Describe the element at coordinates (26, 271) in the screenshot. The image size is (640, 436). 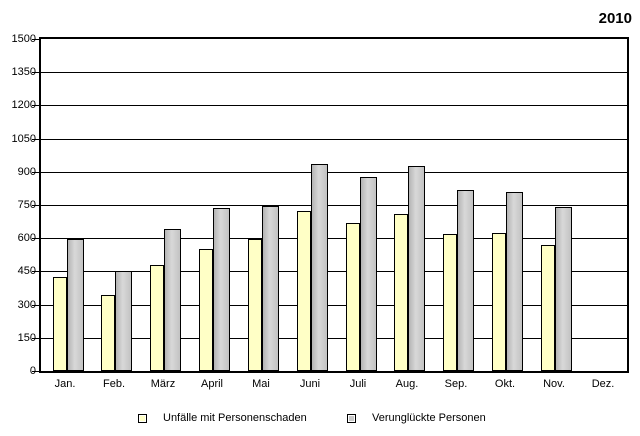
I see `y-axis-label-450: 450` at that location.